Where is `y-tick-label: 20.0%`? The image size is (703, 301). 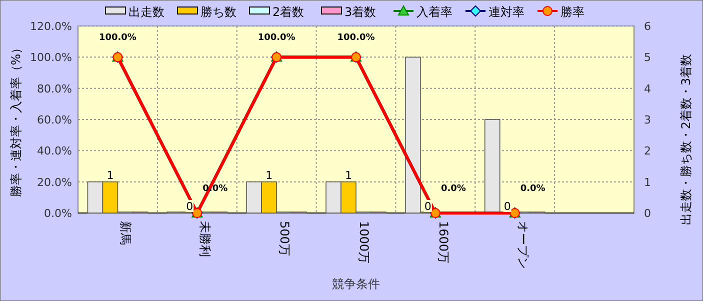
y-tick-label: 20.0% is located at coordinates (54, 182).